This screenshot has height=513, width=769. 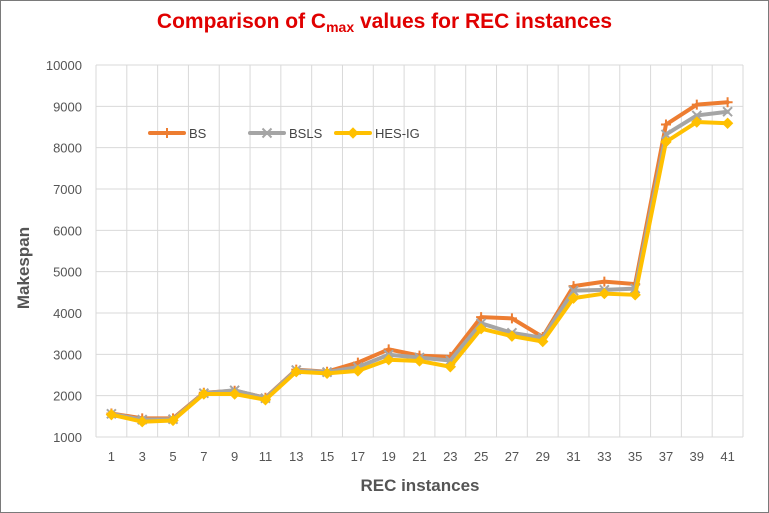 What do you see at coordinates (67, 396) in the screenshot?
I see `y-tick-label: 2000` at bounding box center [67, 396].